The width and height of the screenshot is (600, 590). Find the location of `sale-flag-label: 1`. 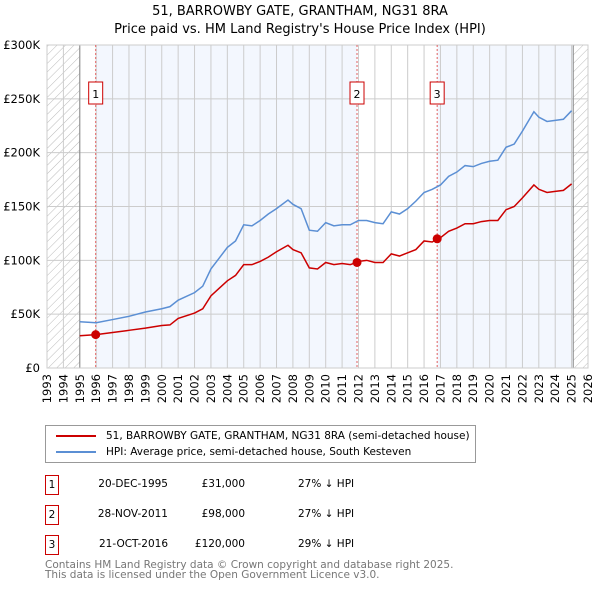

sale-flag-label: 1 is located at coordinates (95, 94).